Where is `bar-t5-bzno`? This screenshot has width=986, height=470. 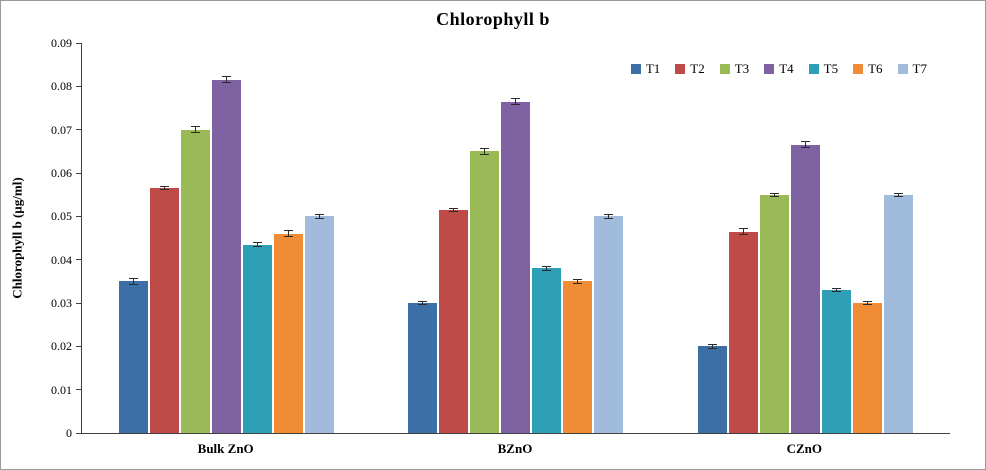 bar-t5-bzno is located at coordinates (547, 349).